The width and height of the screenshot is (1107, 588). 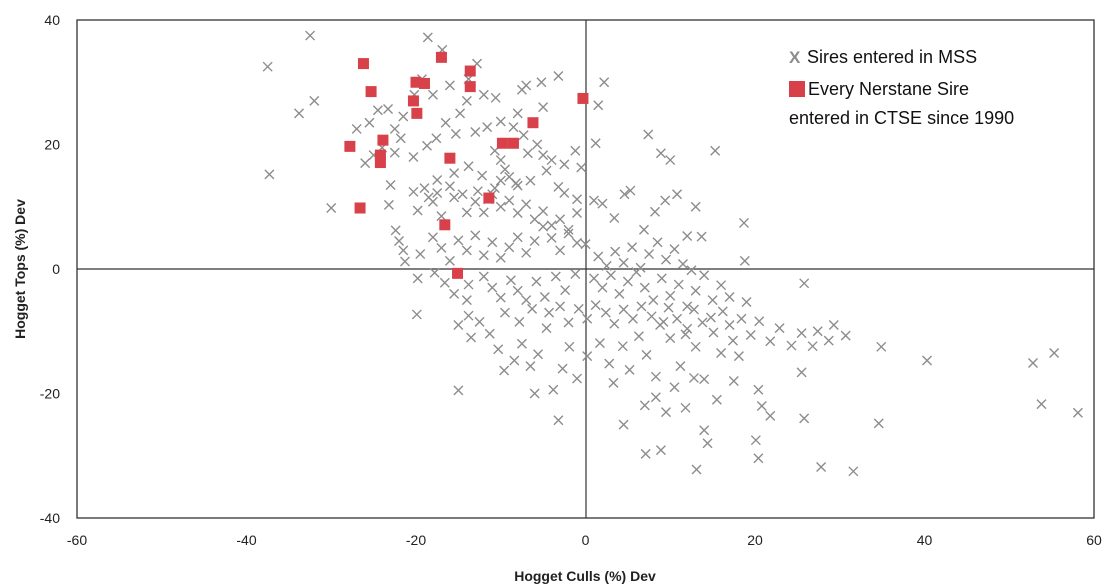 I want to click on y-axis-tick-labels: 40 20 0 -20 -40, so click(x=50, y=269).